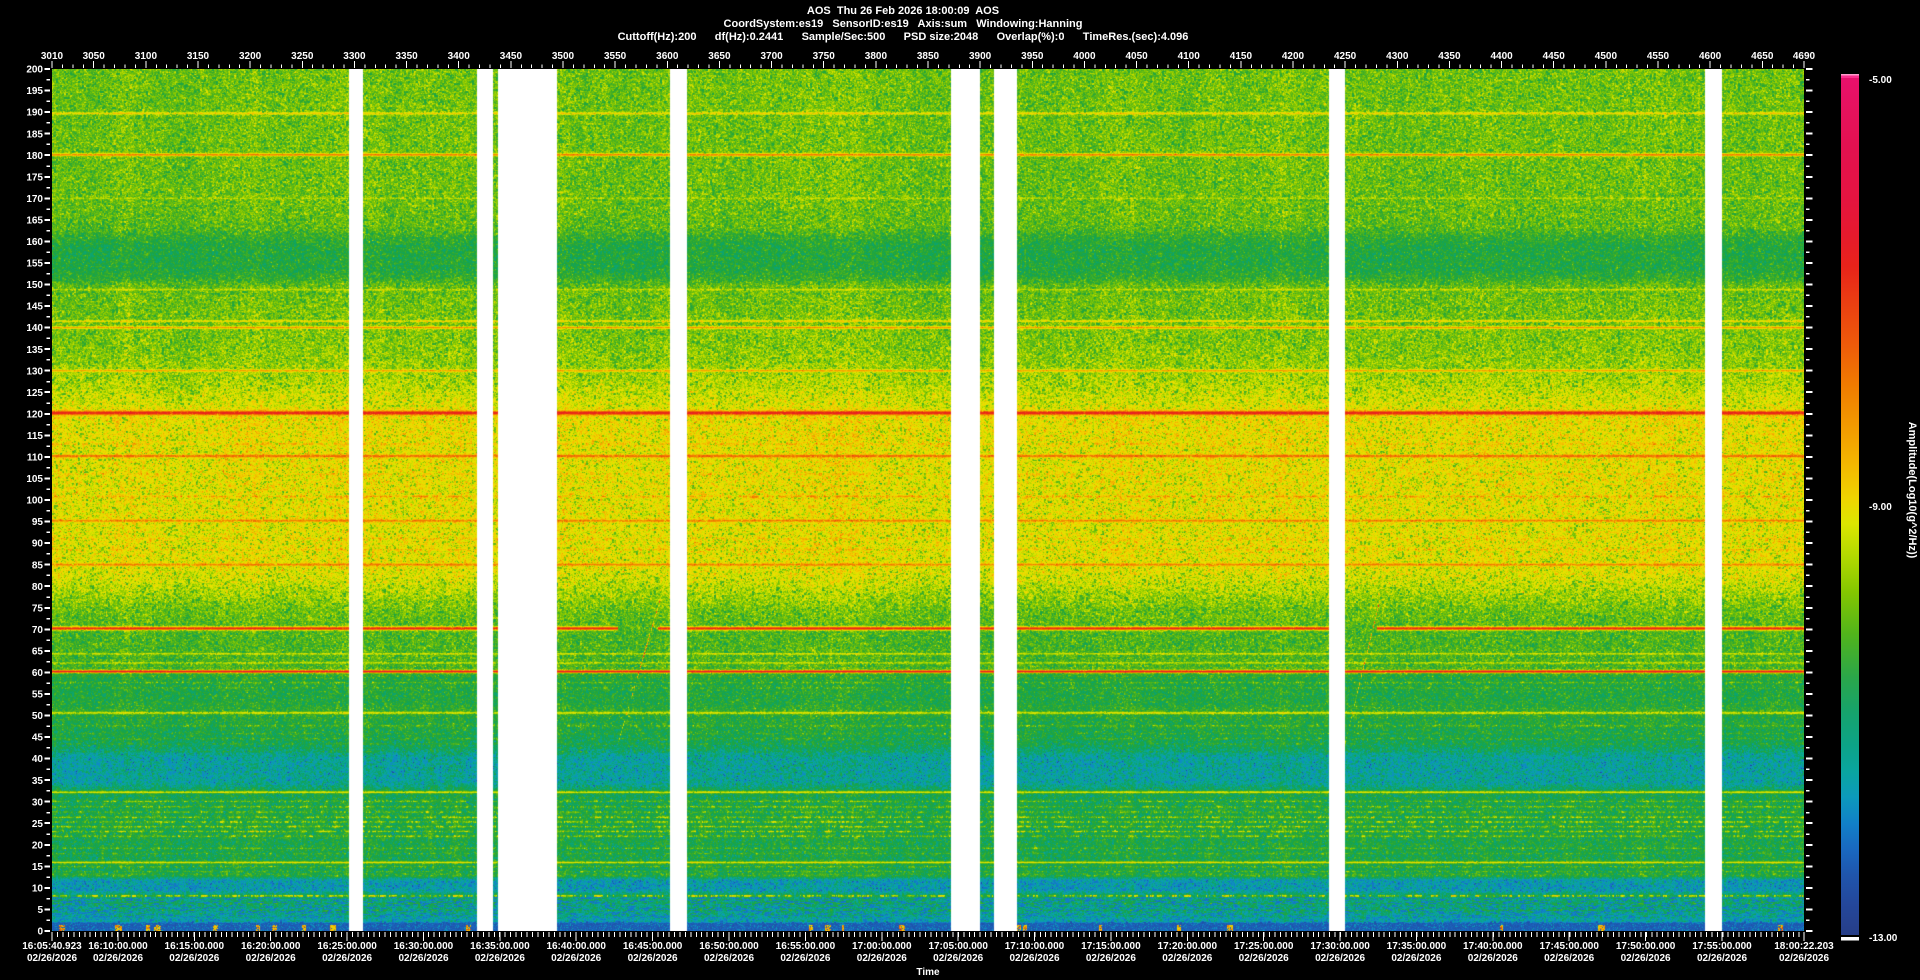 The image size is (1920, 980). Describe the element at coordinates (34, 91) in the screenshot. I see `svg-text: 195` at that location.